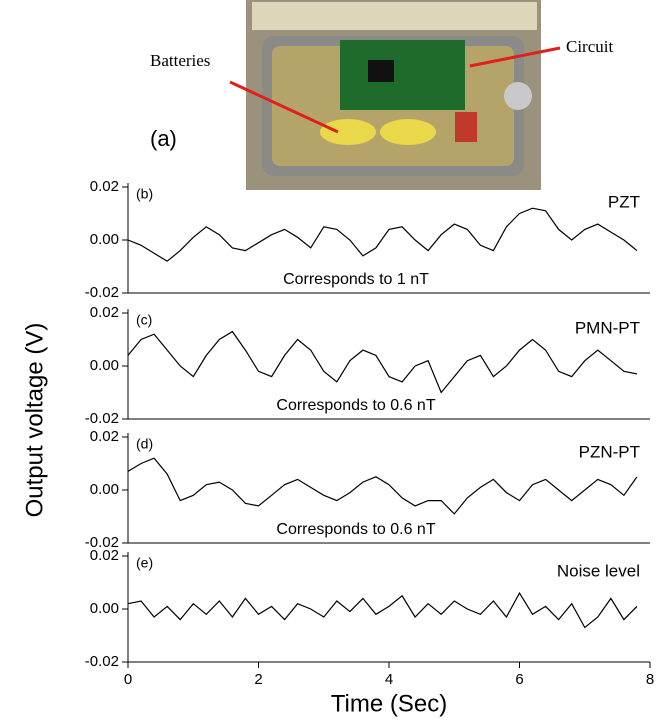 This screenshot has width=662, height=728. I want to click on panel-label: (c), so click(144, 320).